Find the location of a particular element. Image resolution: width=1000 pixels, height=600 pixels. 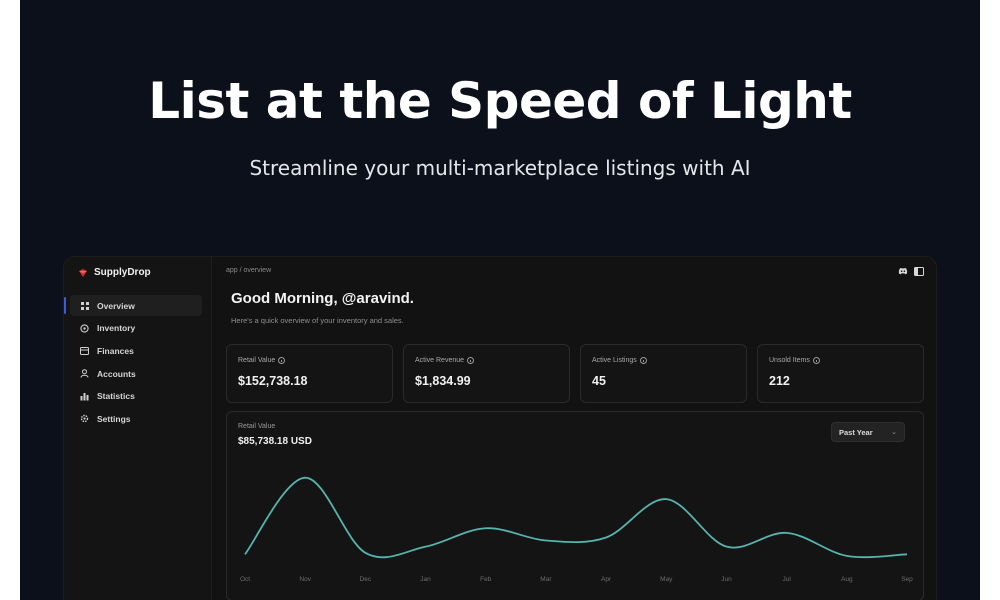

brand-name: SupplyDrop is located at coordinates (122, 272).